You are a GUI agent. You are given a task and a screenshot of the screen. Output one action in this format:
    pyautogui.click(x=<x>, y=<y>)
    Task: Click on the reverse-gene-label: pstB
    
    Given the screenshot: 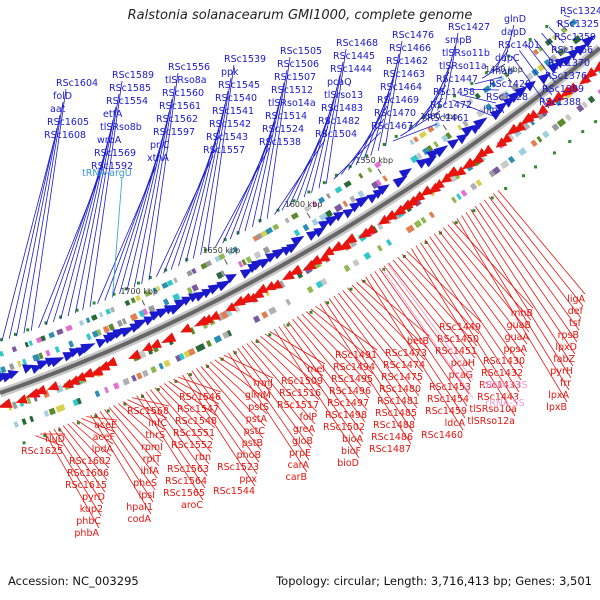 What is the action you would take?
    pyautogui.click(x=252, y=443)
    